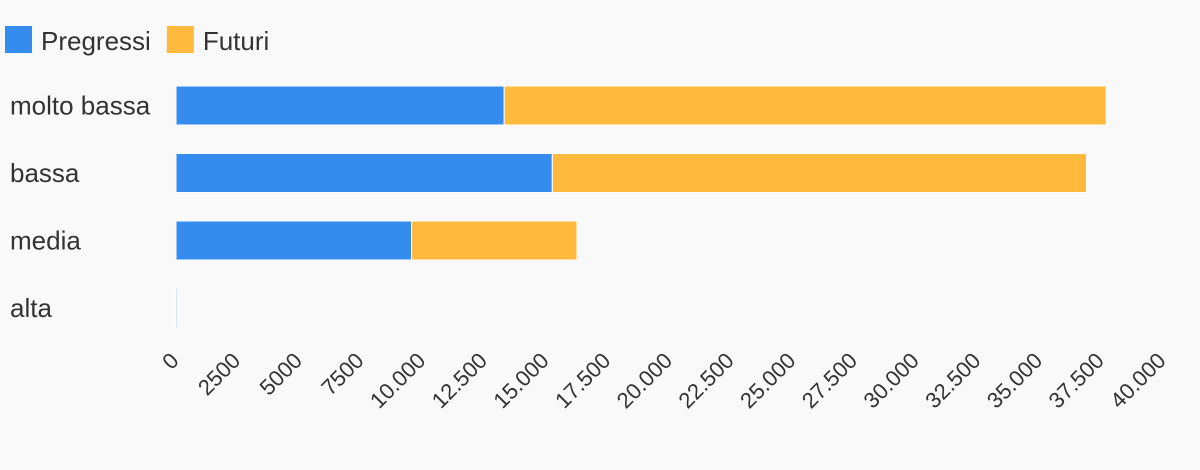 Image resolution: width=1200 pixels, height=470 pixels. What do you see at coordinates (31, 308) in the screenshot?
I see `category-label-alta: alta` at bounding box center [31, 308].